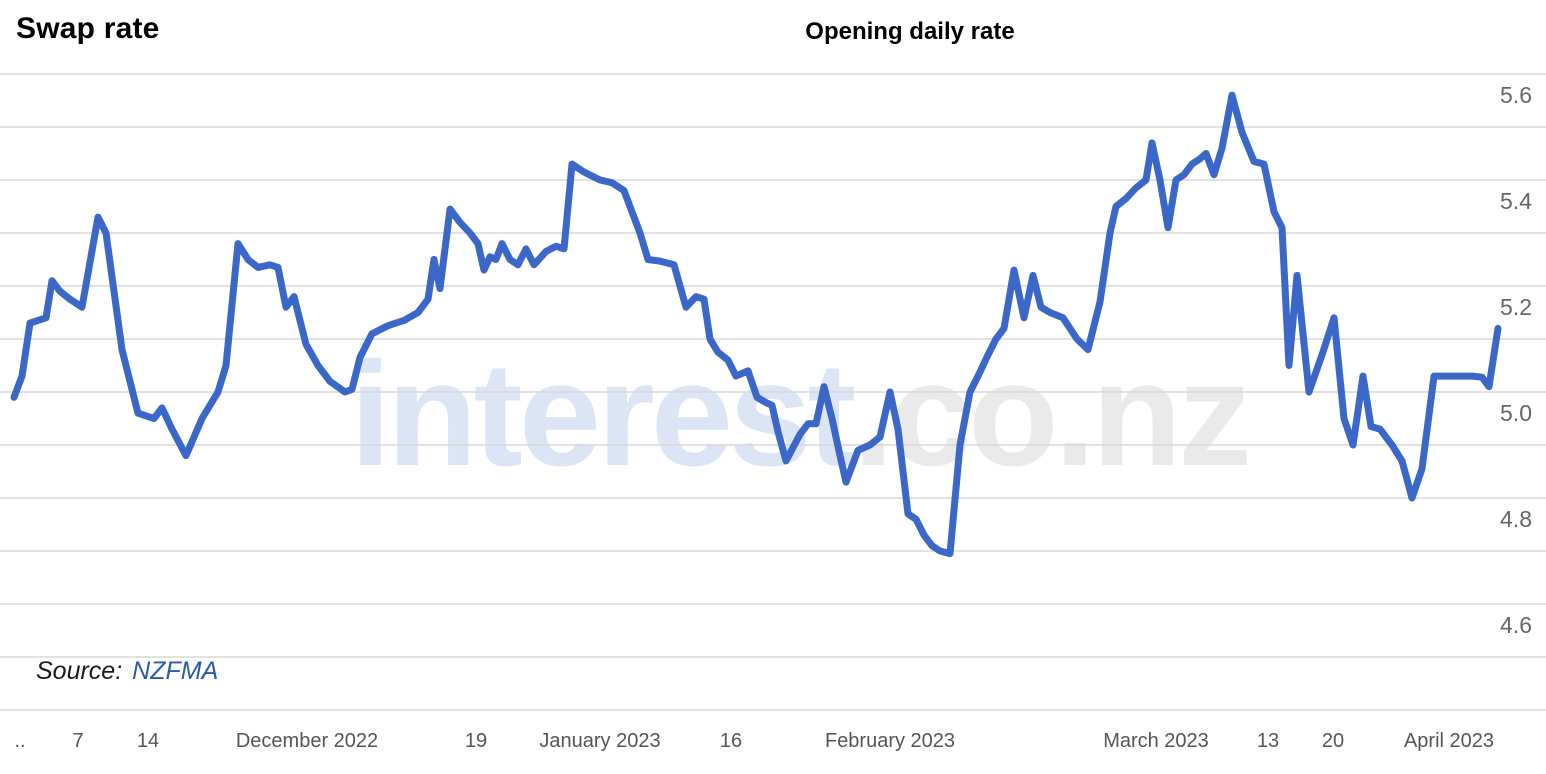  I want to click on y-axis-label: 5.2, so click(1516, 307).